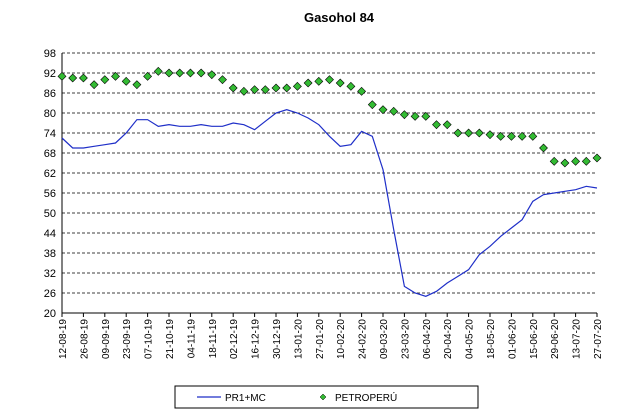 This screenshot has width=621, height=416. I want to click on y-tick-label: 74, so click(50, 134).